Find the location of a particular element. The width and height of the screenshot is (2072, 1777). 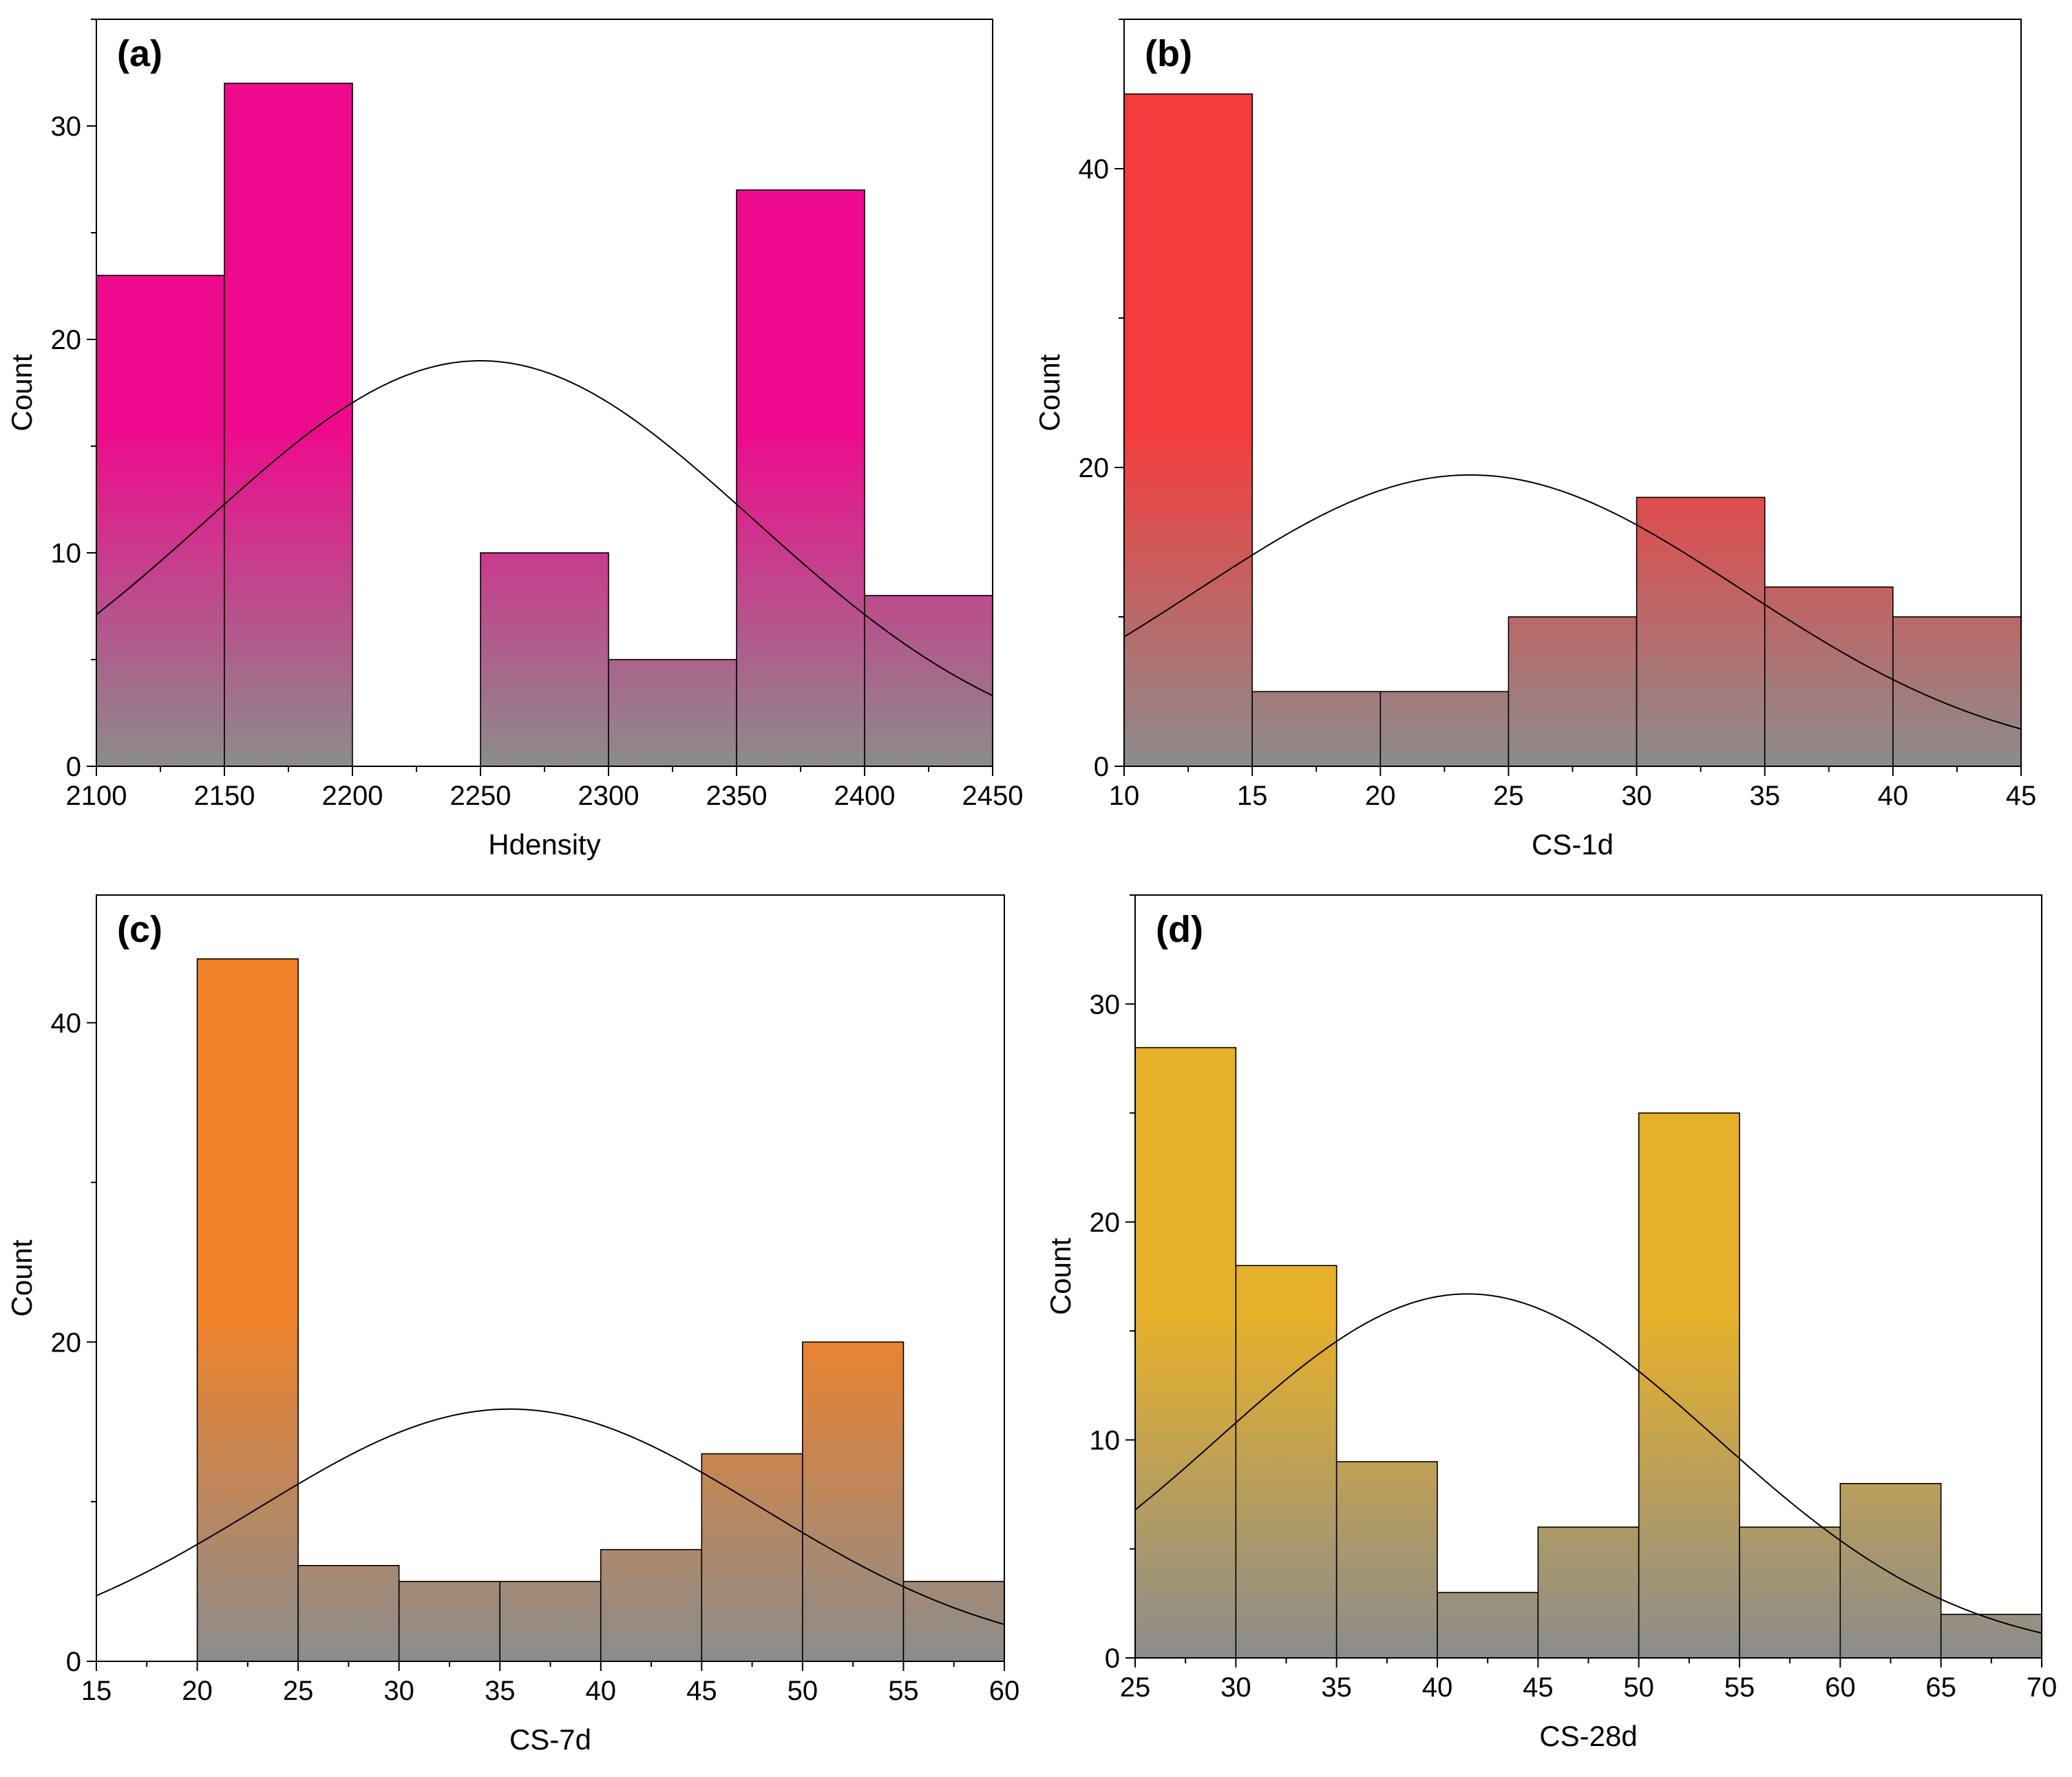

panel-label: (a) is located at coordinates (139, 53).